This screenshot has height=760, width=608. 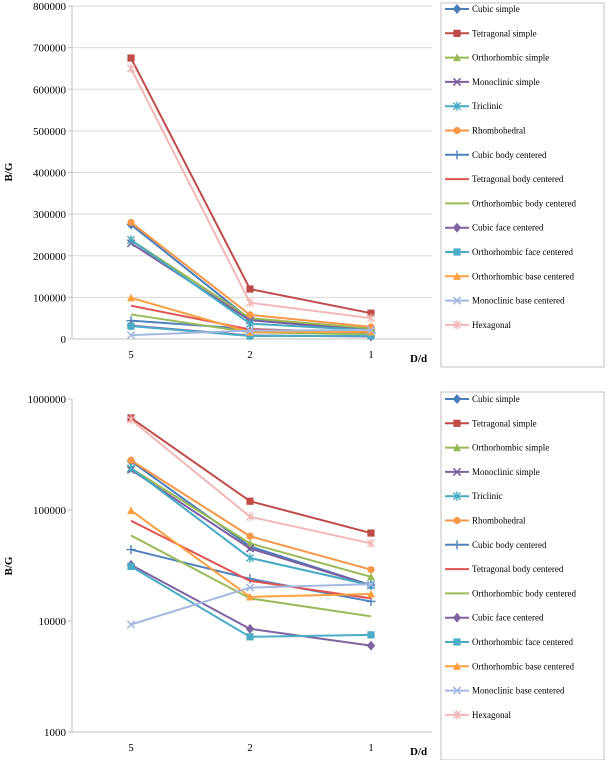 I want to click on legend-label: Monoclinic base centered, so click(x=518, y=301).